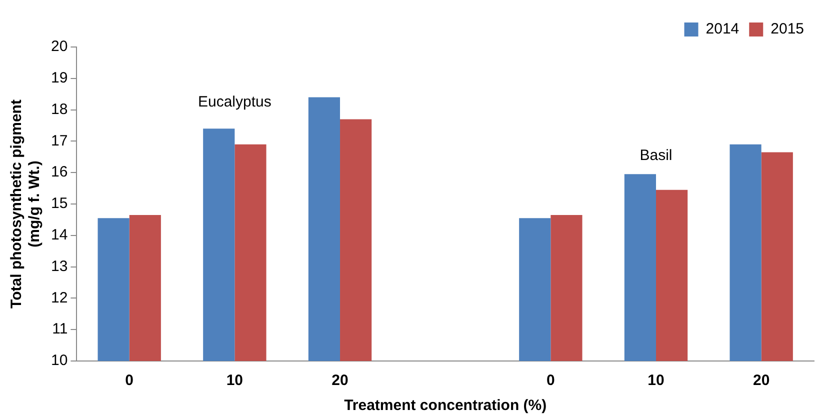  What do you see at coordinates (656, 155) in the screenshot?
I see `annotation: Basil` at bounding box center [656, 155].